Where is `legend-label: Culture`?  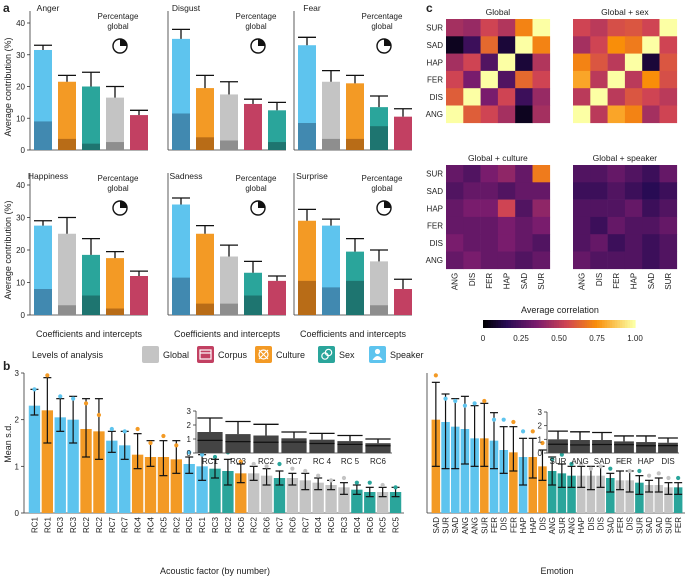 legend-label: Culture is located at coordinates (290, 355).